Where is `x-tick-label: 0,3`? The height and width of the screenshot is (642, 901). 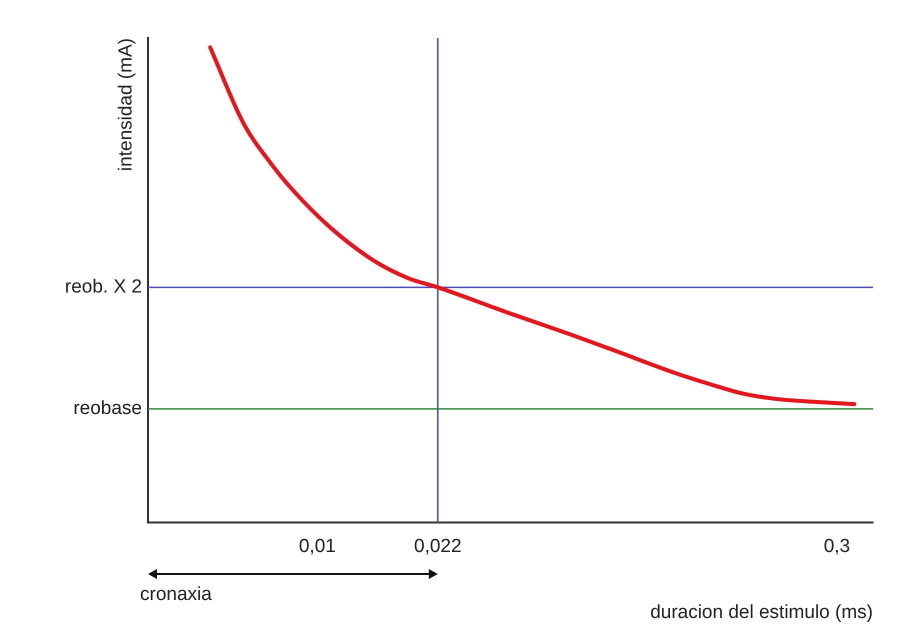 x-tick-label: 0,3 is located at coordinates (837, 547).